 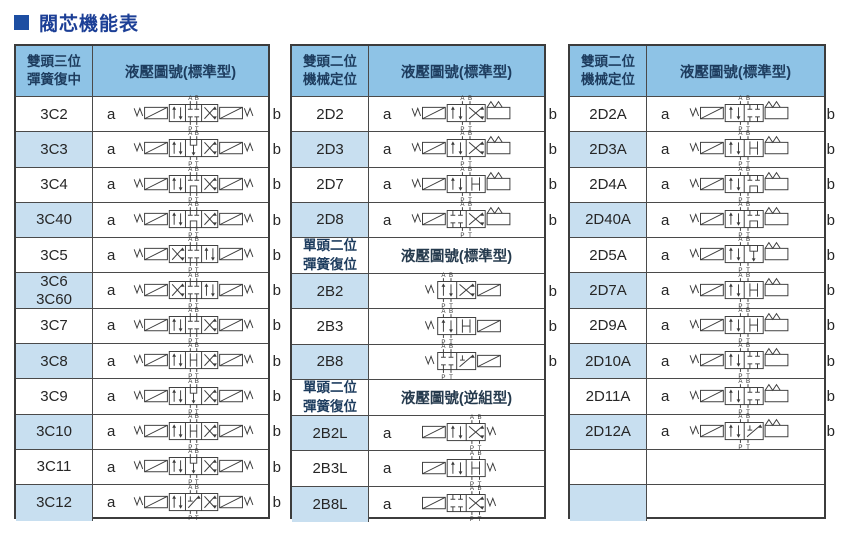 I want to click on spool-code-cell: 2D3, so click(x=330, y=149).